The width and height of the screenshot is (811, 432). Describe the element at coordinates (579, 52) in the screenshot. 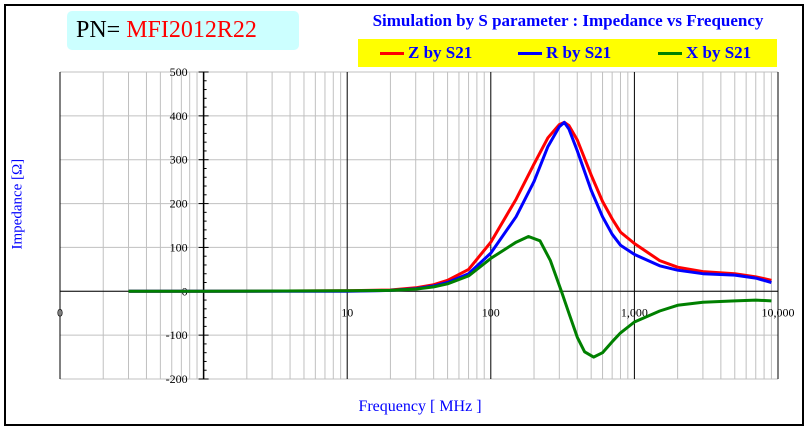

I see `legend-label-r: R by S21` at that location.